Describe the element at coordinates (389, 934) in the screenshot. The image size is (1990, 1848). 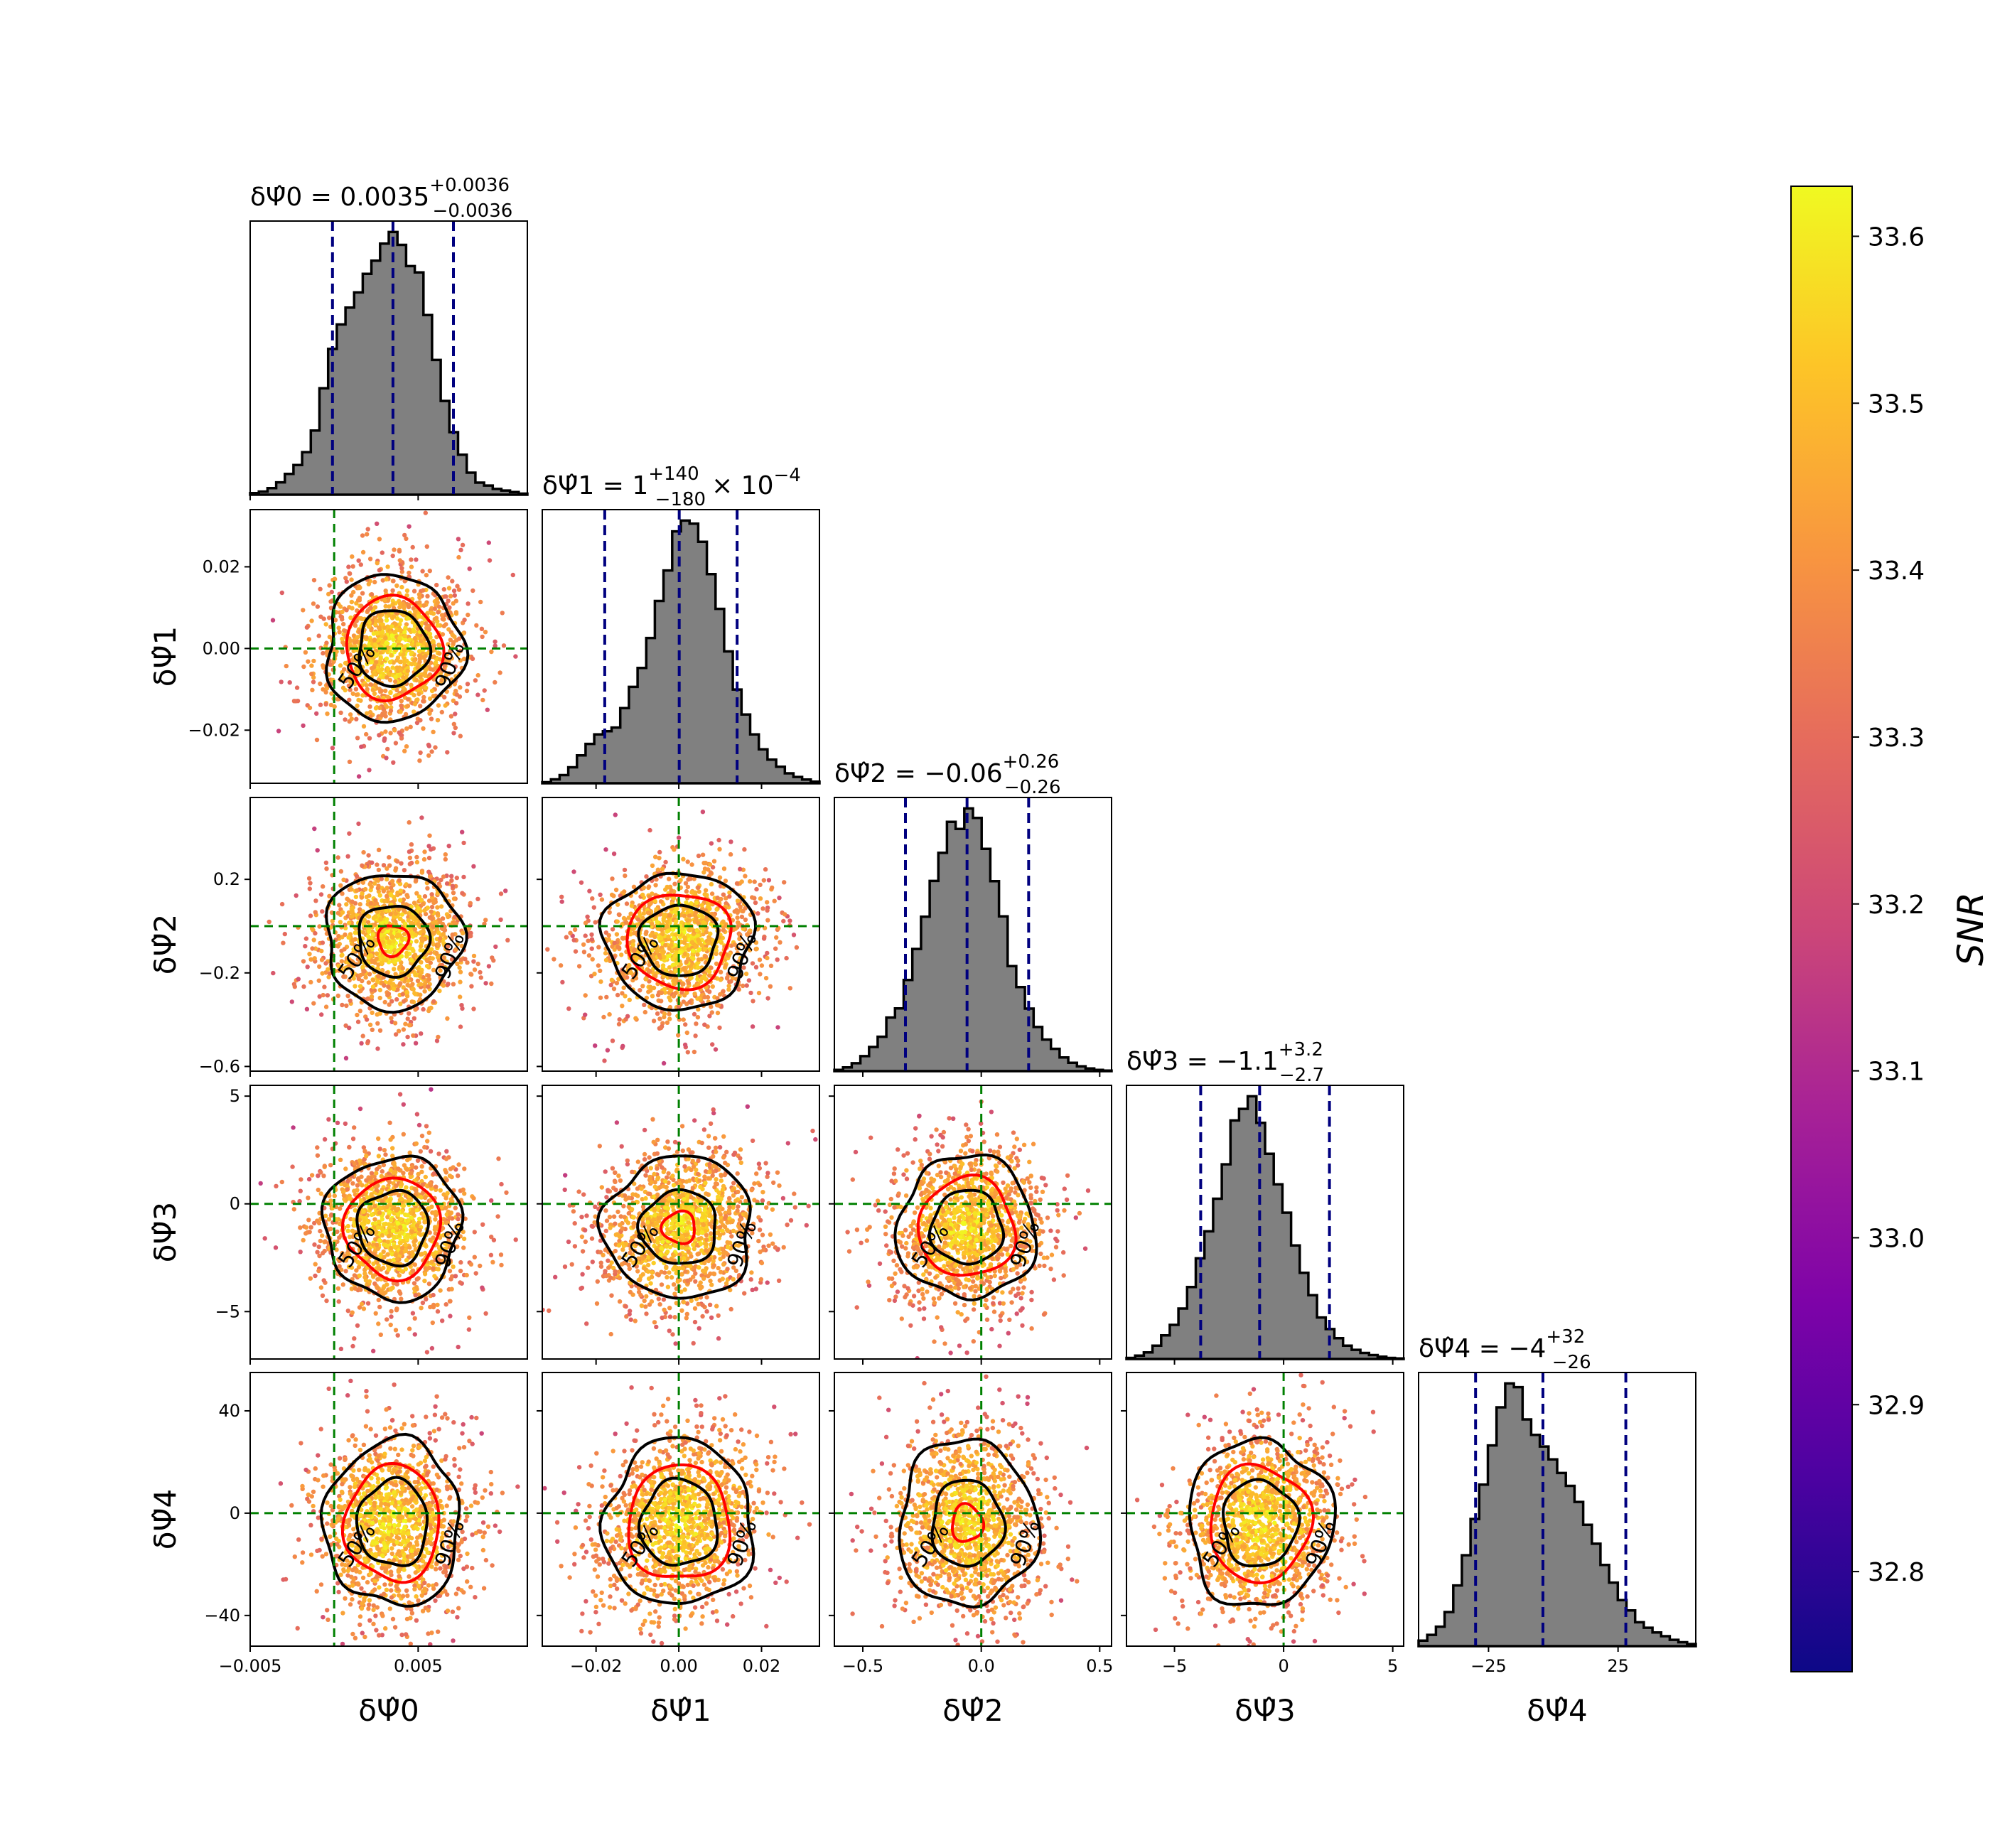
I see `scatter-points: 50% 90%` at that location.